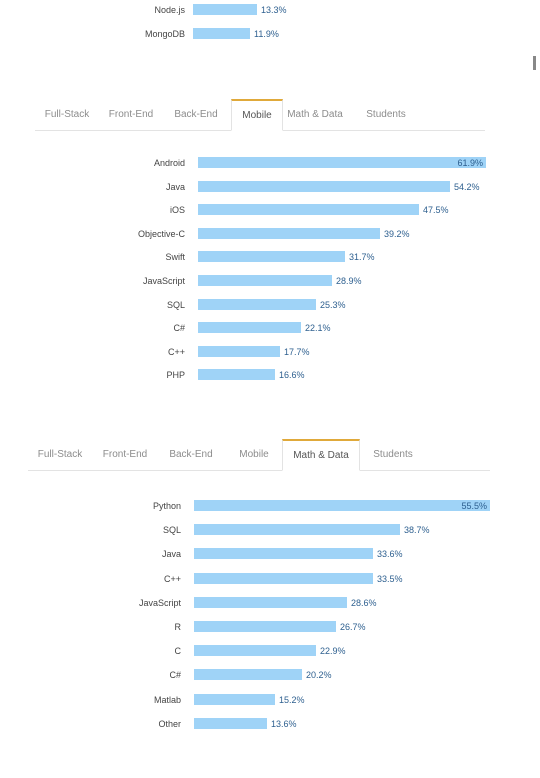 This screenshot has height=778, width=540. What do you see at coordinates (362, 257) in the screenshot?
I see `value-label: 31.7%` at bounding box center [362, 257].